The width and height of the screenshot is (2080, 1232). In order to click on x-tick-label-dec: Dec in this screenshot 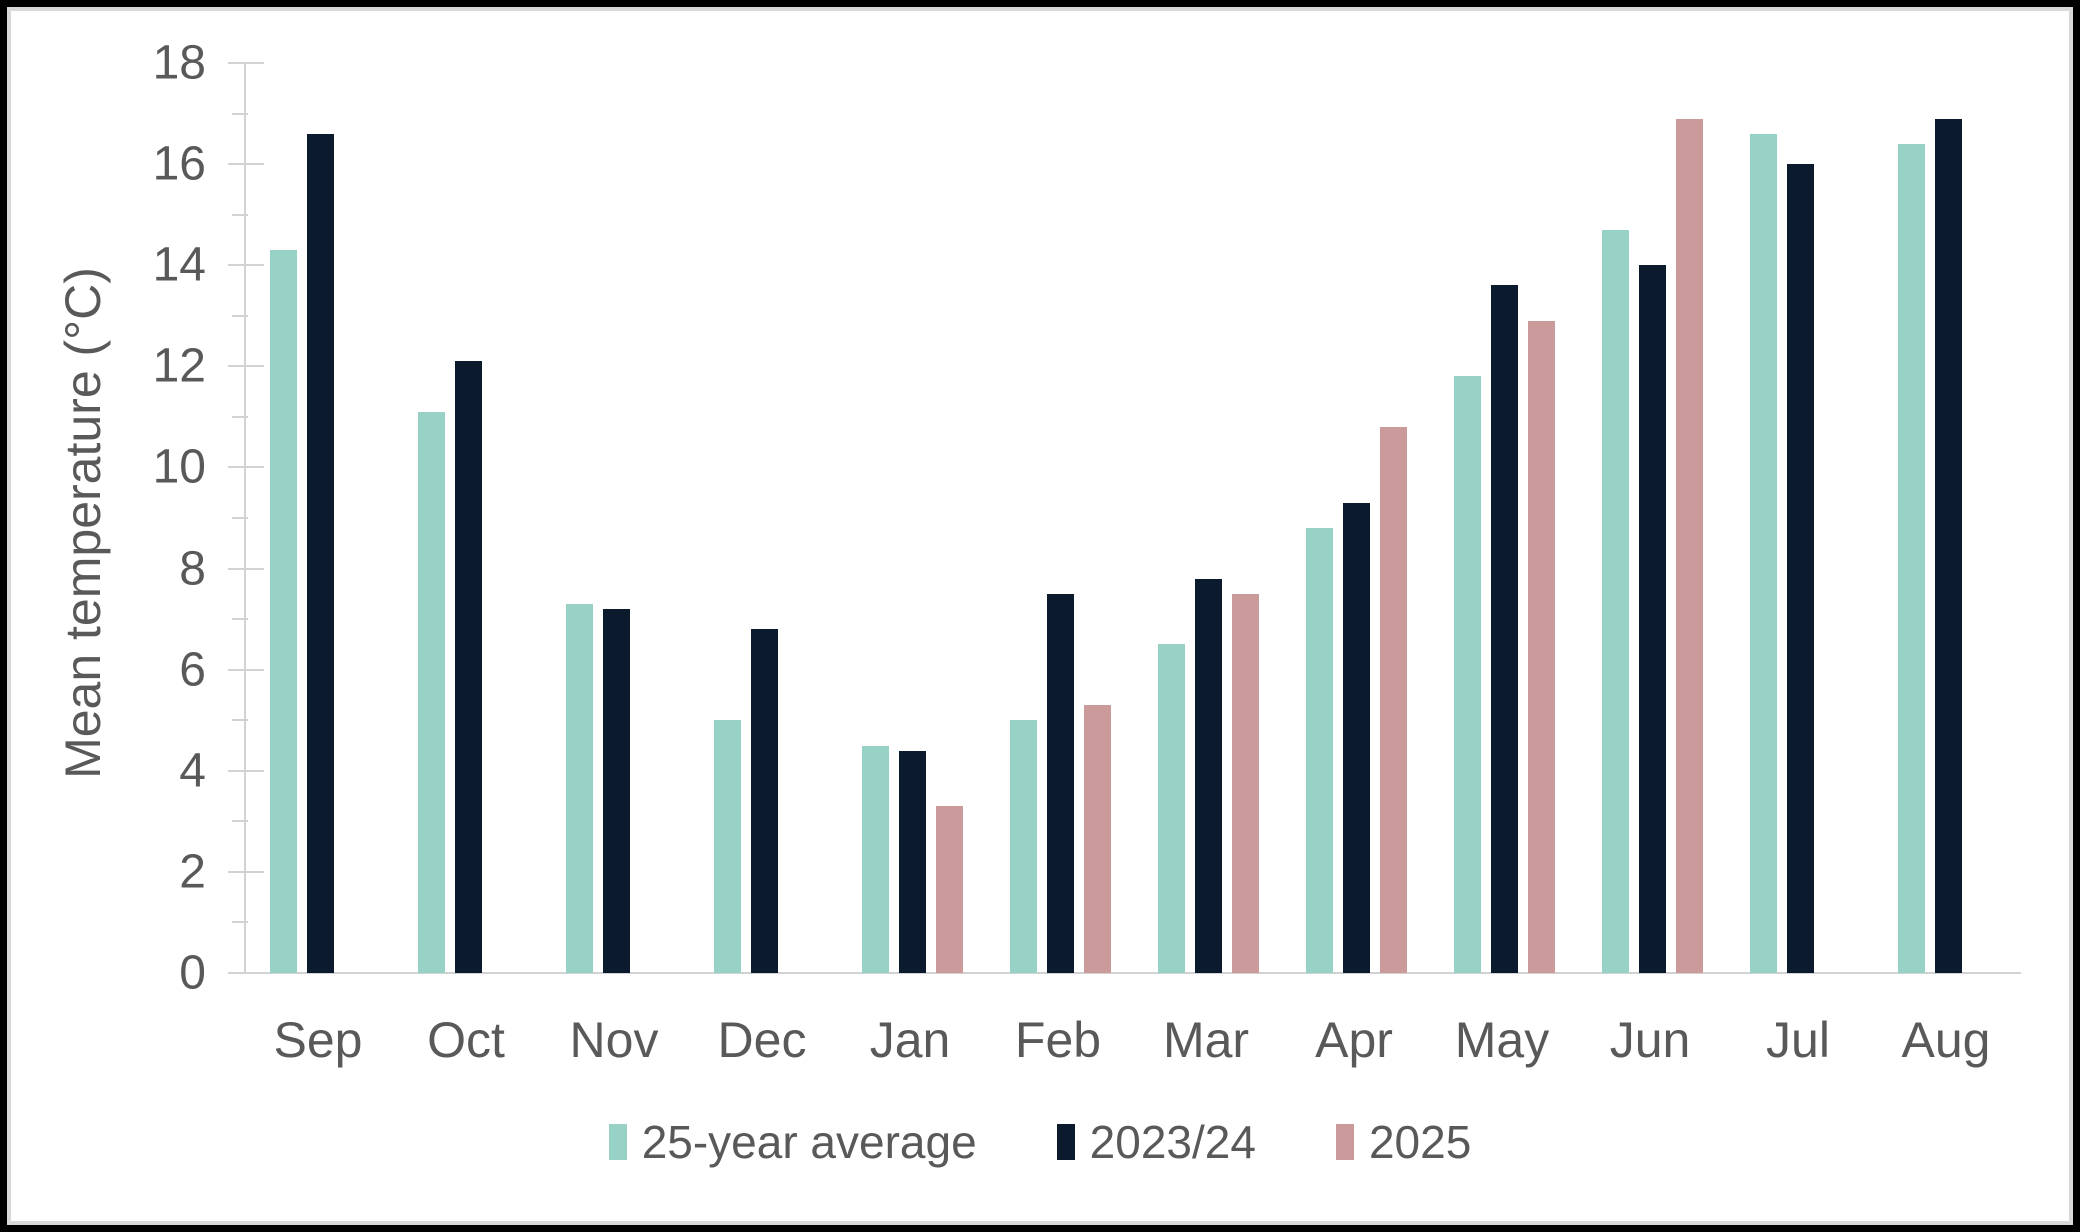, I will do `click(762, 1040)`.